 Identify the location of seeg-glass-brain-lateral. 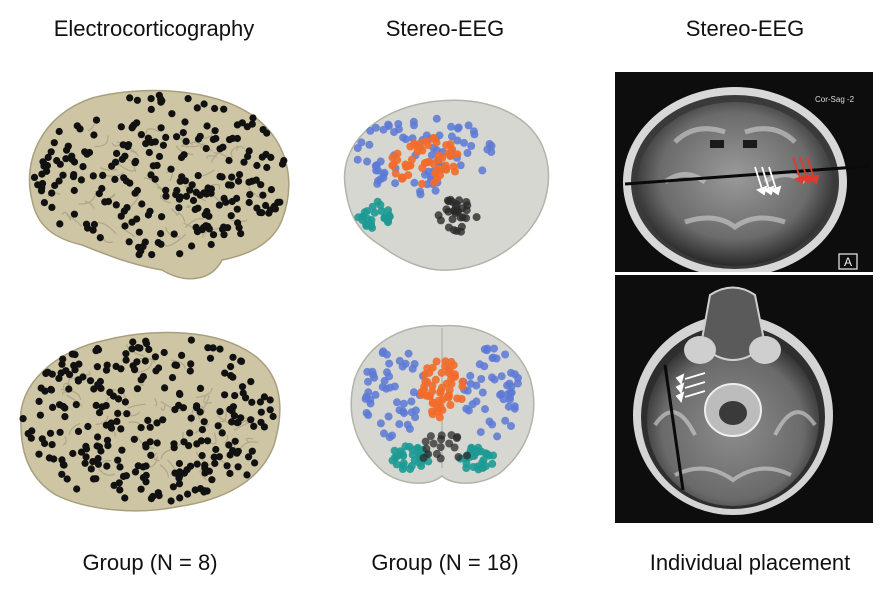
(445, 182).